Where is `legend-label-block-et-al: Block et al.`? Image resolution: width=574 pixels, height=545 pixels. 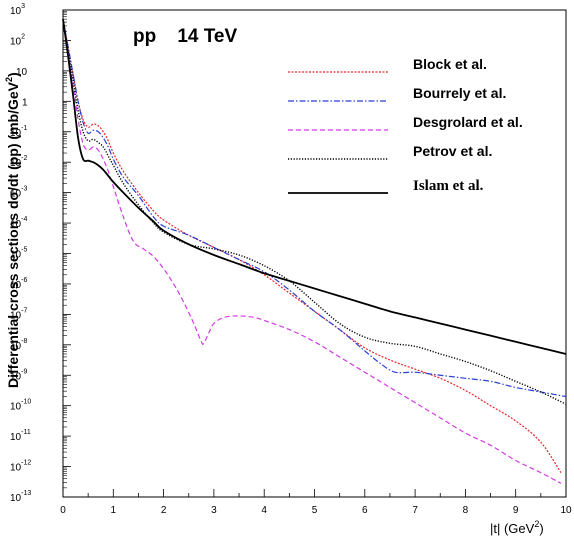
legend-label-block-et-al: Block et al. is located at coordinates (450, 64).